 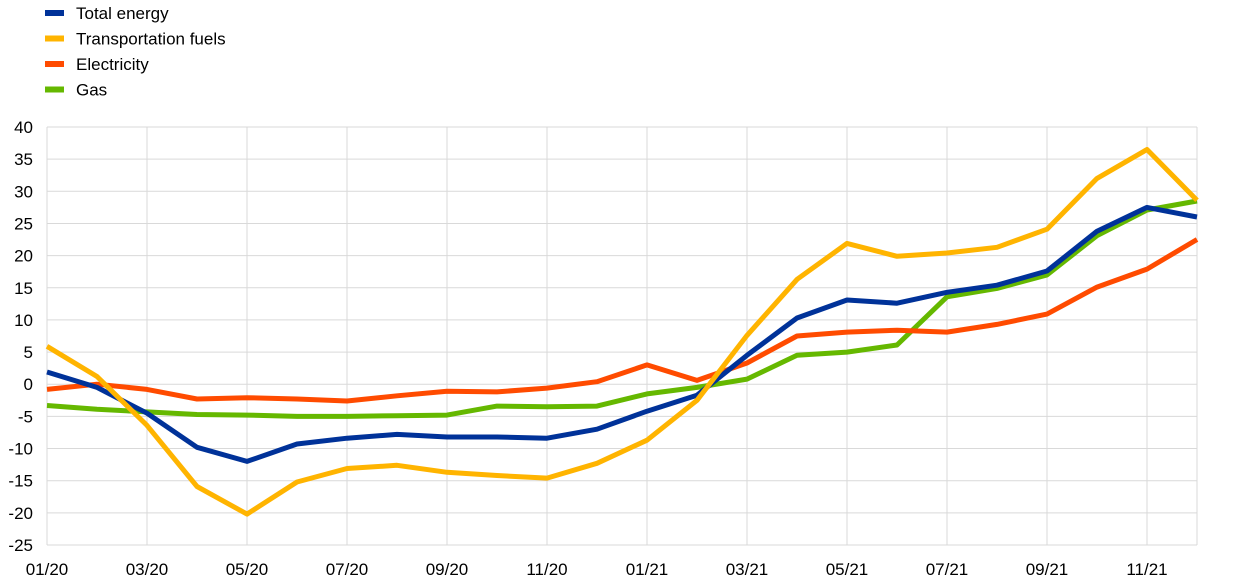 I want to click on legend-label: Electricity, so click(x=112, y=64).